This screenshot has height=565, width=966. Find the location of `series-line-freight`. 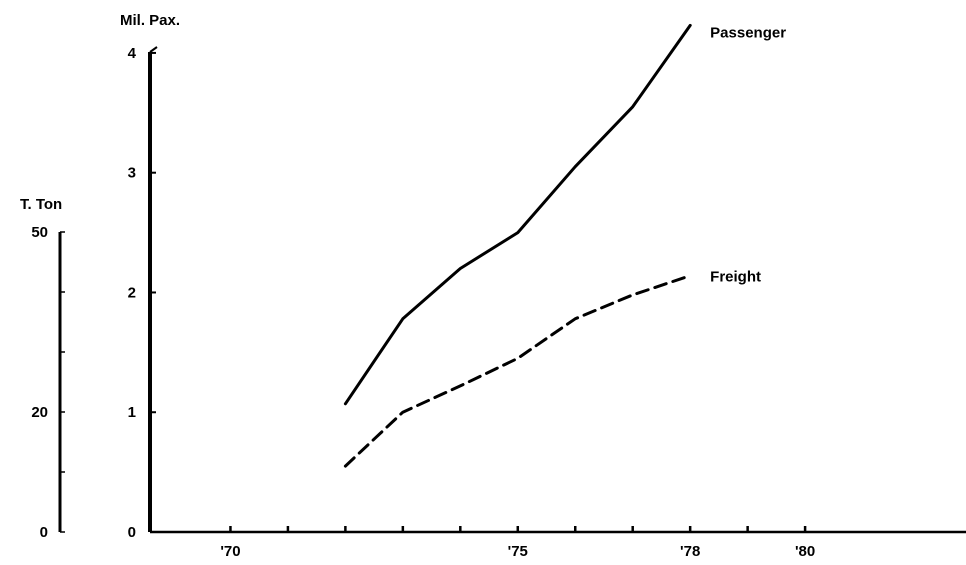

series-line-freight is located at coordinates (517, 371).